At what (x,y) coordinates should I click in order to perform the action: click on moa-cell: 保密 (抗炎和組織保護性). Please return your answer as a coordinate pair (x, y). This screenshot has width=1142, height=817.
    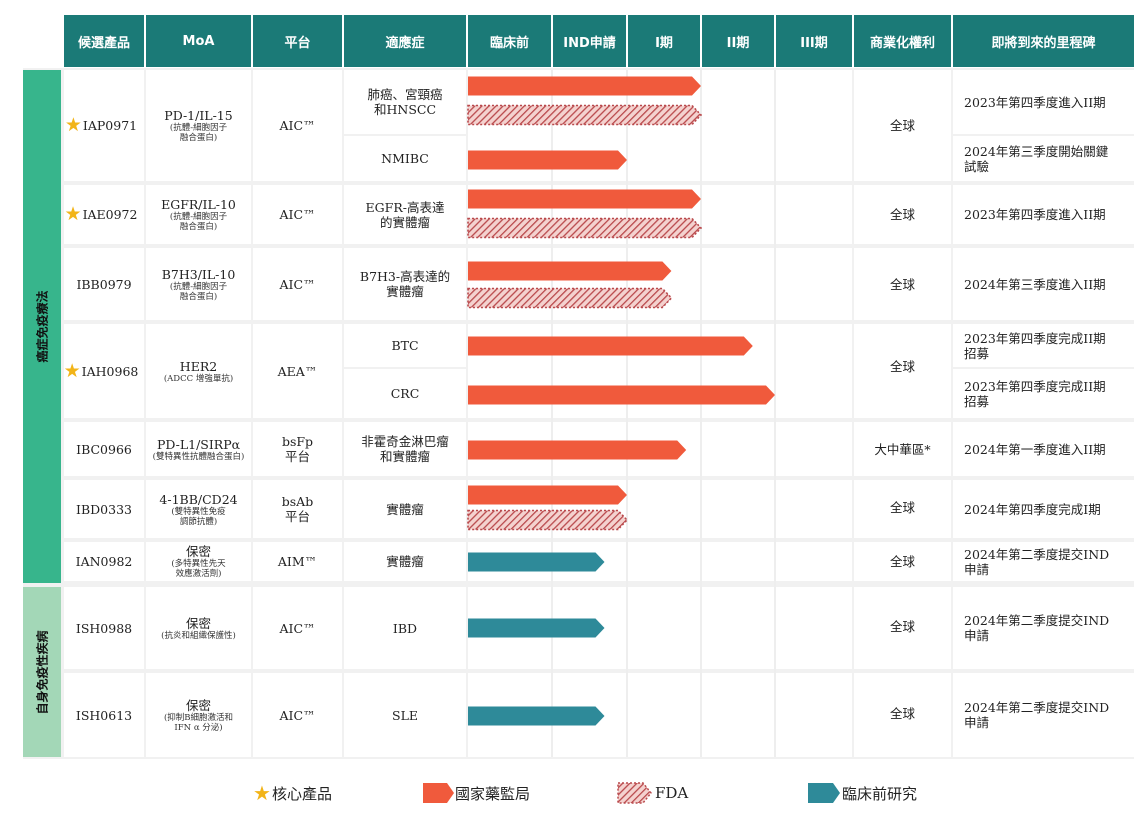
    Looking at the image, I should click on (198, 628).